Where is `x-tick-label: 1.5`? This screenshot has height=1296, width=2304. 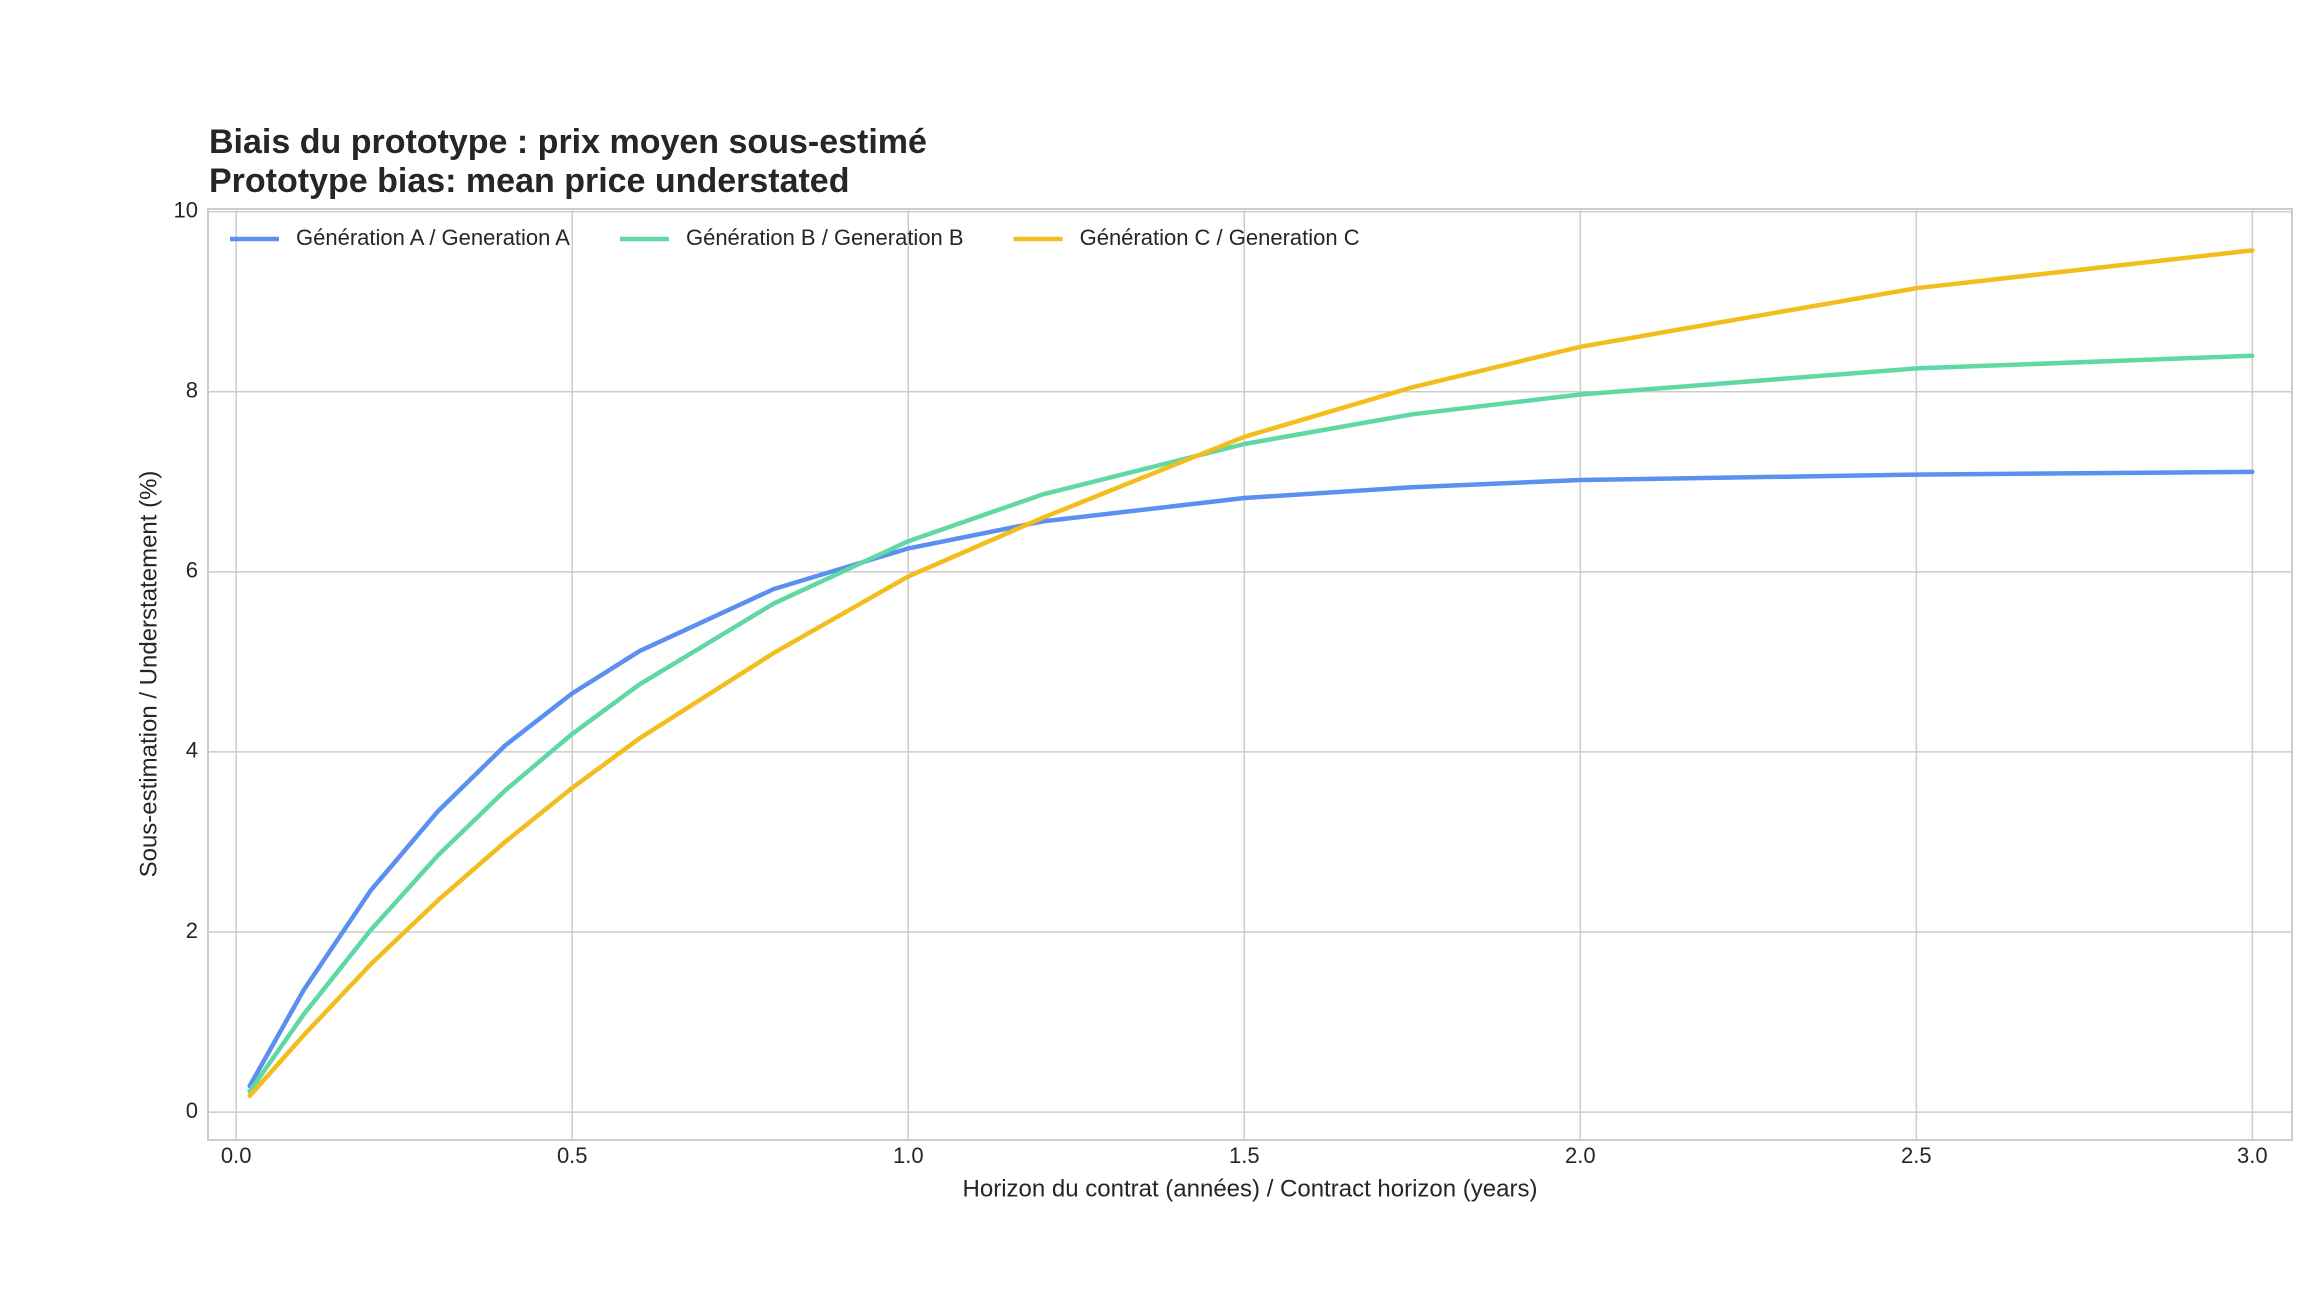
x-tick-label: 1.5 is located at coordinates (1244, 1155).